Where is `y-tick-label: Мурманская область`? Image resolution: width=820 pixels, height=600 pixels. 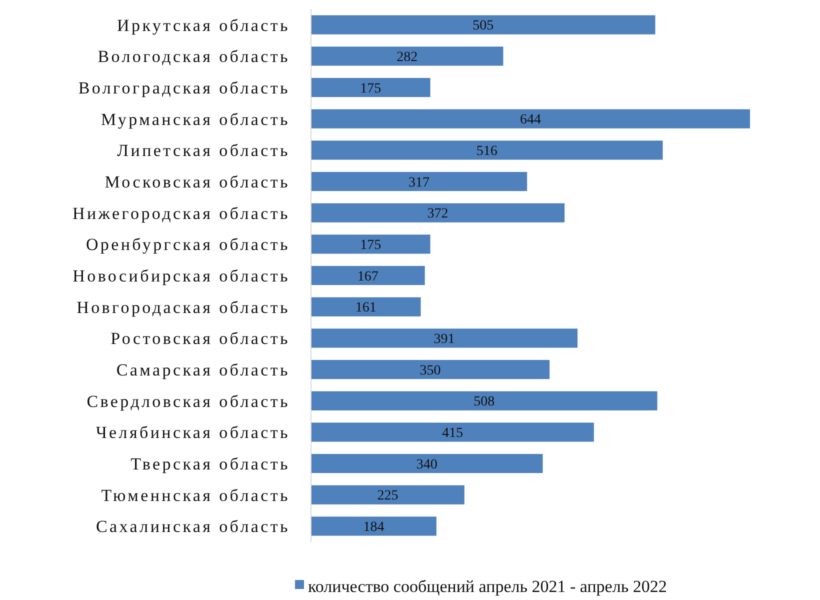
y-tick-label: Мурманская область is located at coordinates (195, 119).